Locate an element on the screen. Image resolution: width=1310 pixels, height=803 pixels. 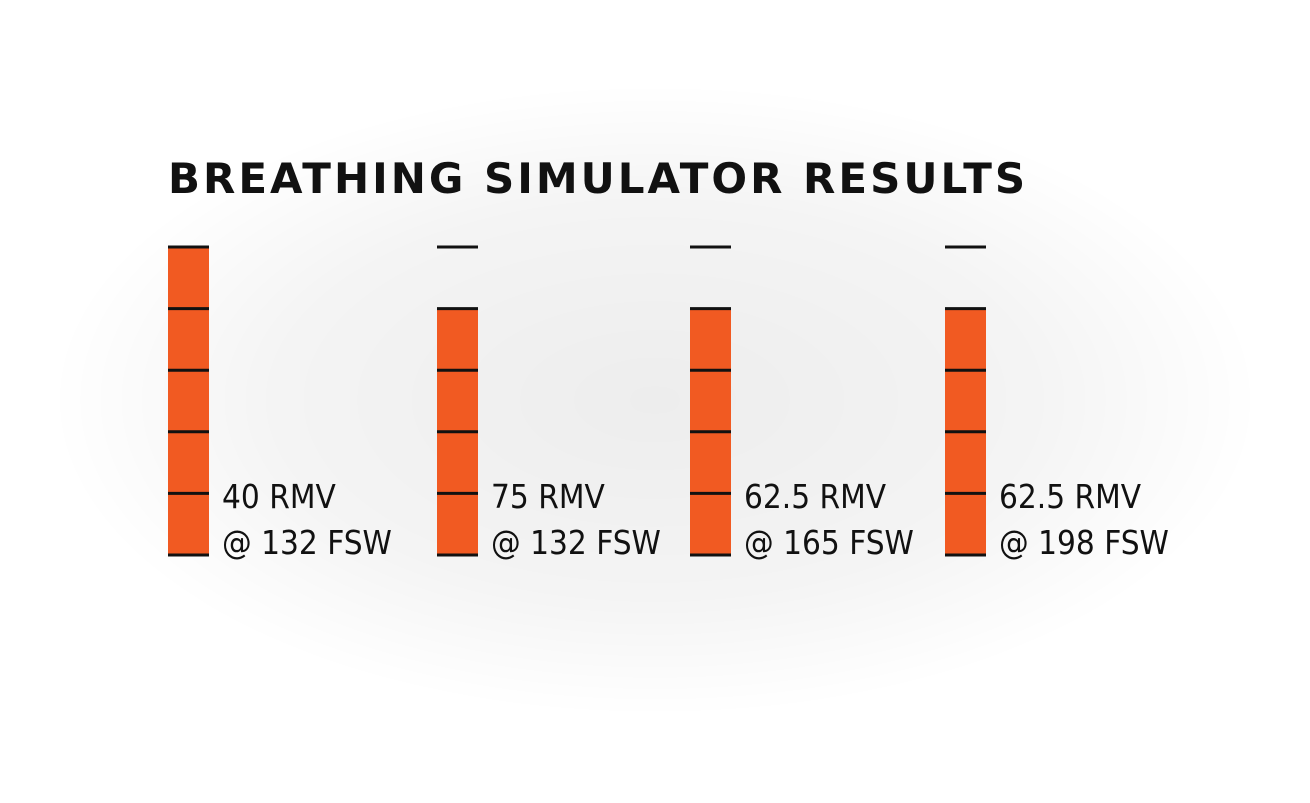
bar-4-label-line1: 62.5 RMV is located at coordinates (1070, 496).